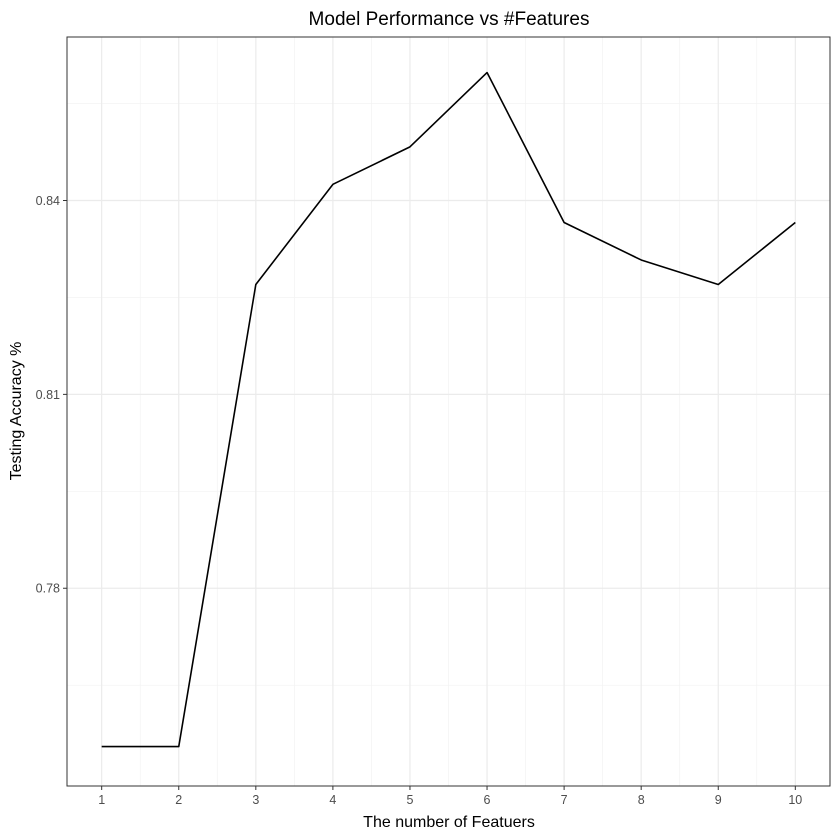 This screenshot has height=840, width=840. I want to click on x-tick-label: 10, so click(795, 800).